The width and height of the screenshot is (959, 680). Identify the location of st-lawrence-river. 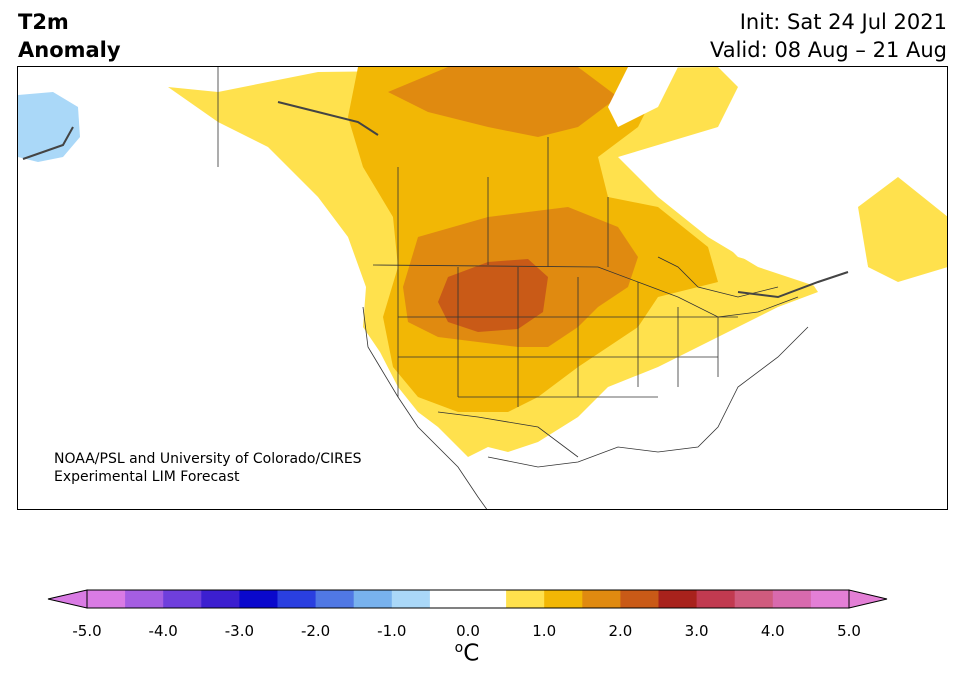
(793, 285).